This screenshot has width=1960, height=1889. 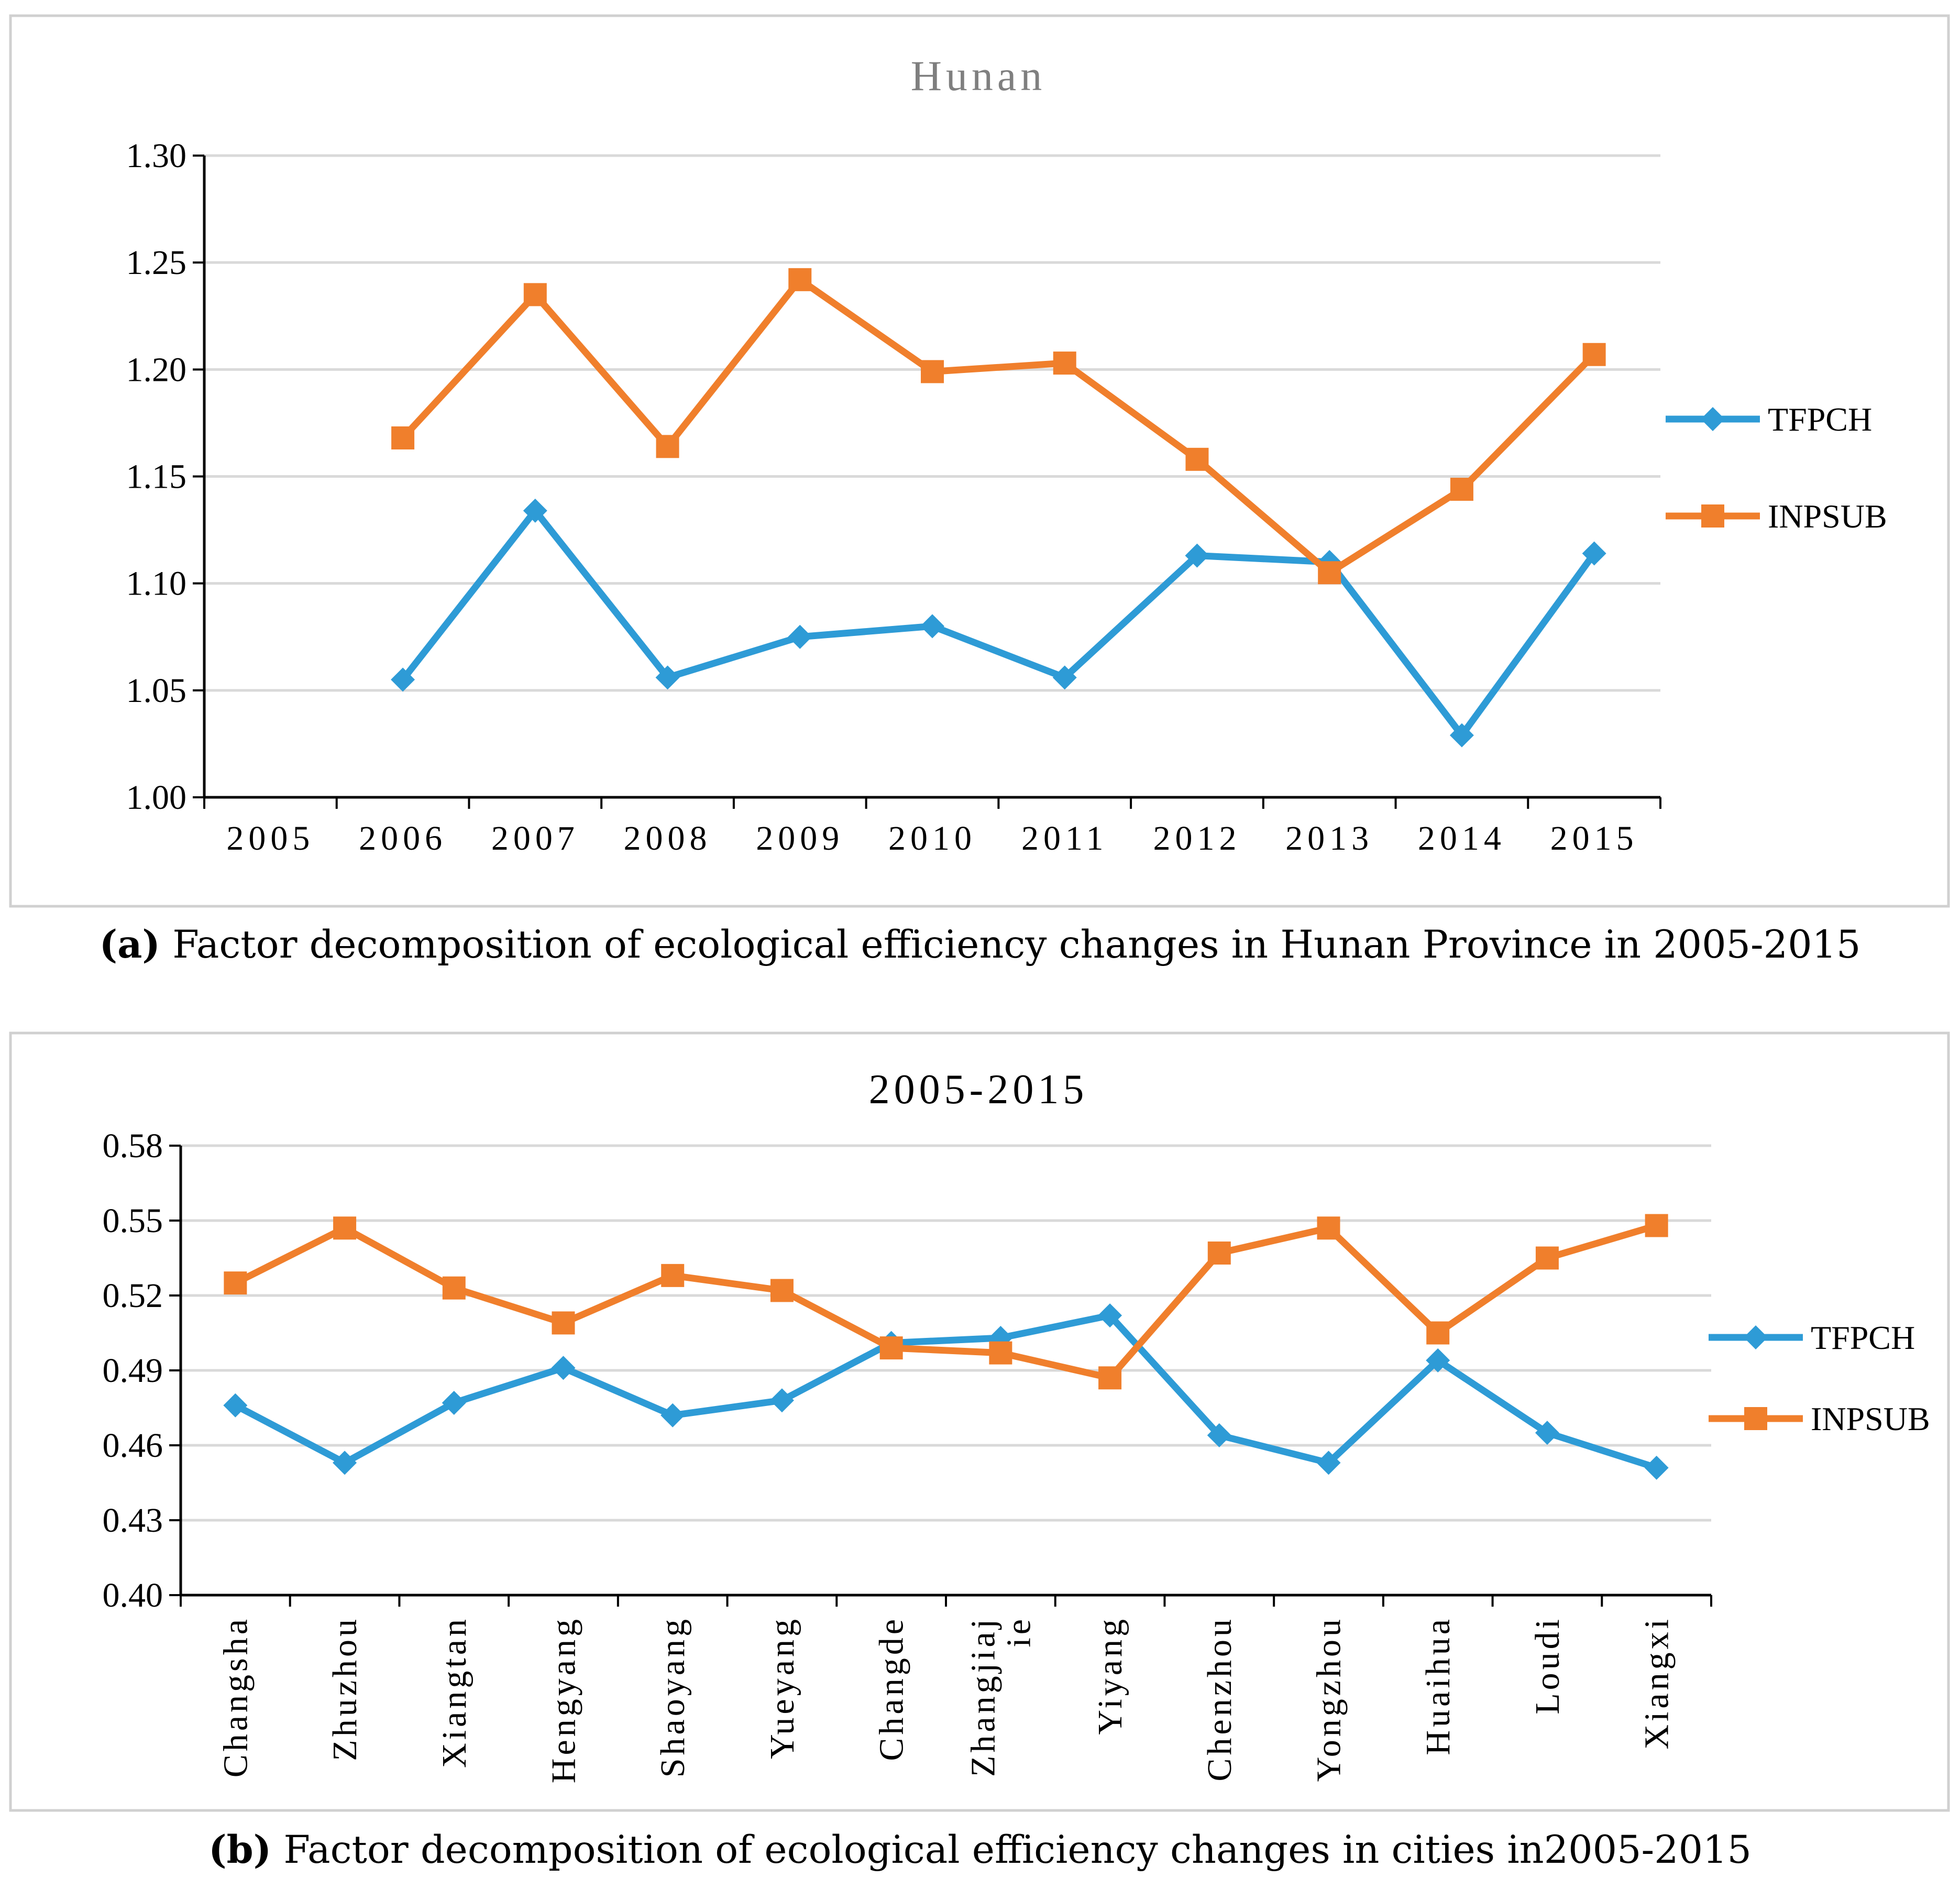 I want to click on x-tick-label: Zhangjiaj, so click(x=983, y=1696).